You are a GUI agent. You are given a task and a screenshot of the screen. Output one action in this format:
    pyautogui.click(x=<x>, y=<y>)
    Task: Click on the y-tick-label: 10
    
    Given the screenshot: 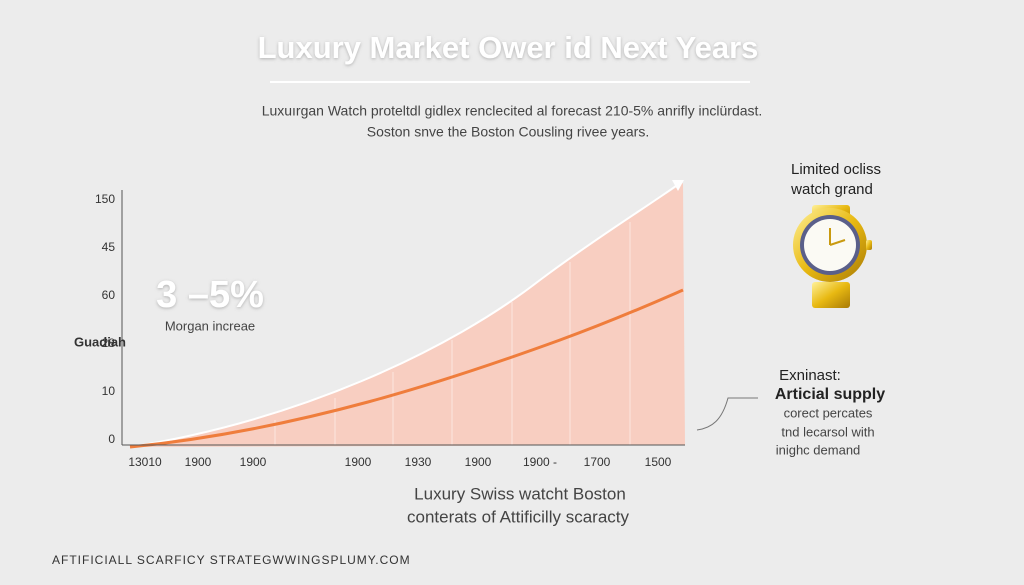 What is the action you would take?
    pyautogui.click(x=109, y=391)
    